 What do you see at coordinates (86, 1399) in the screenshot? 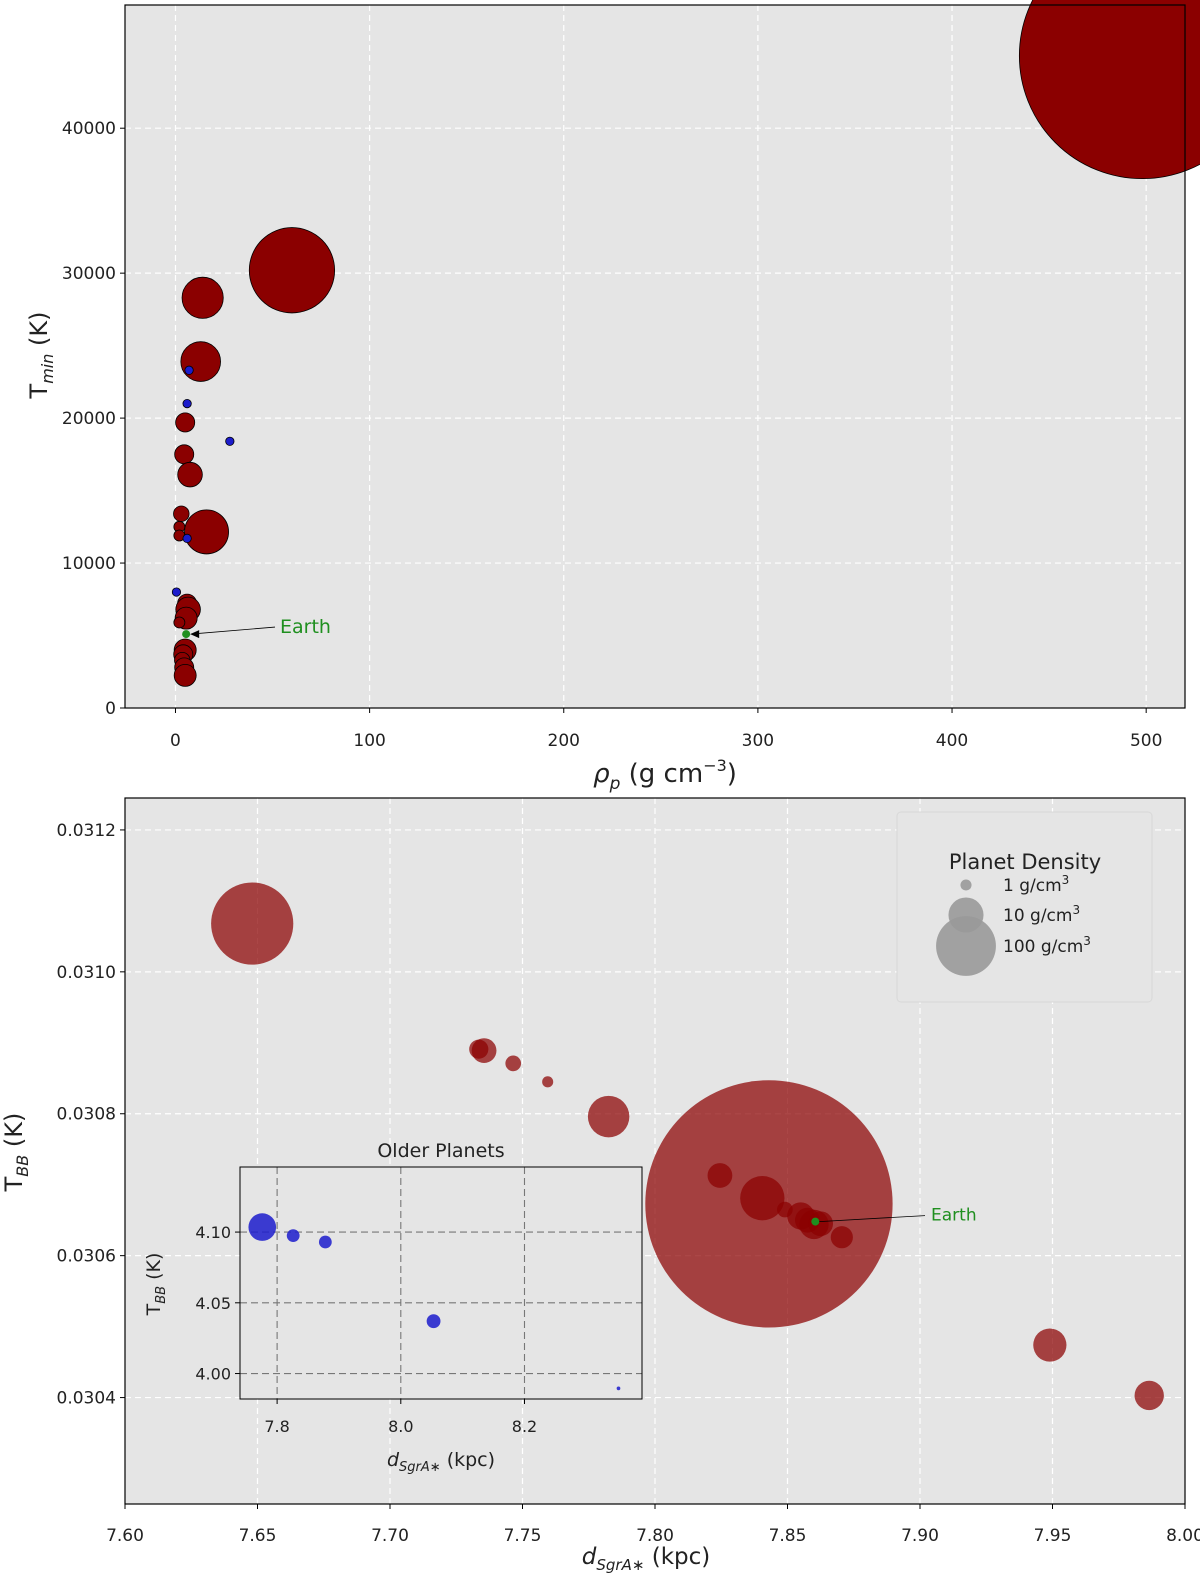
I see `y-tick-label: 0.0304` at bounding box center [86, 1399].